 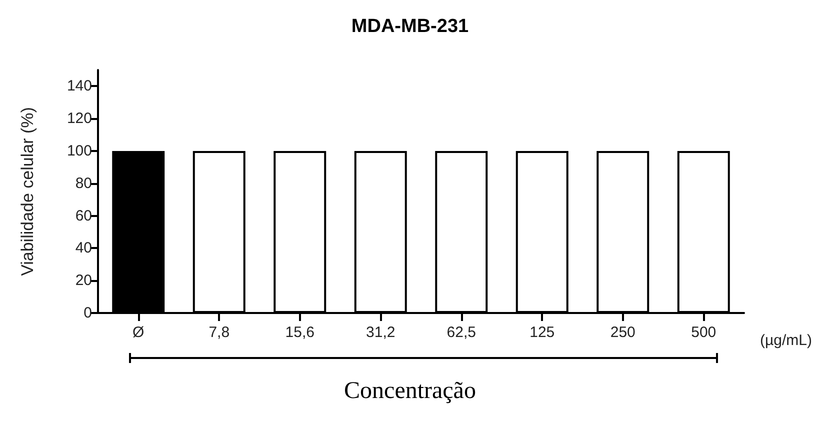 I want to click on y-tick-label: 40, so click(x=83, y=248).